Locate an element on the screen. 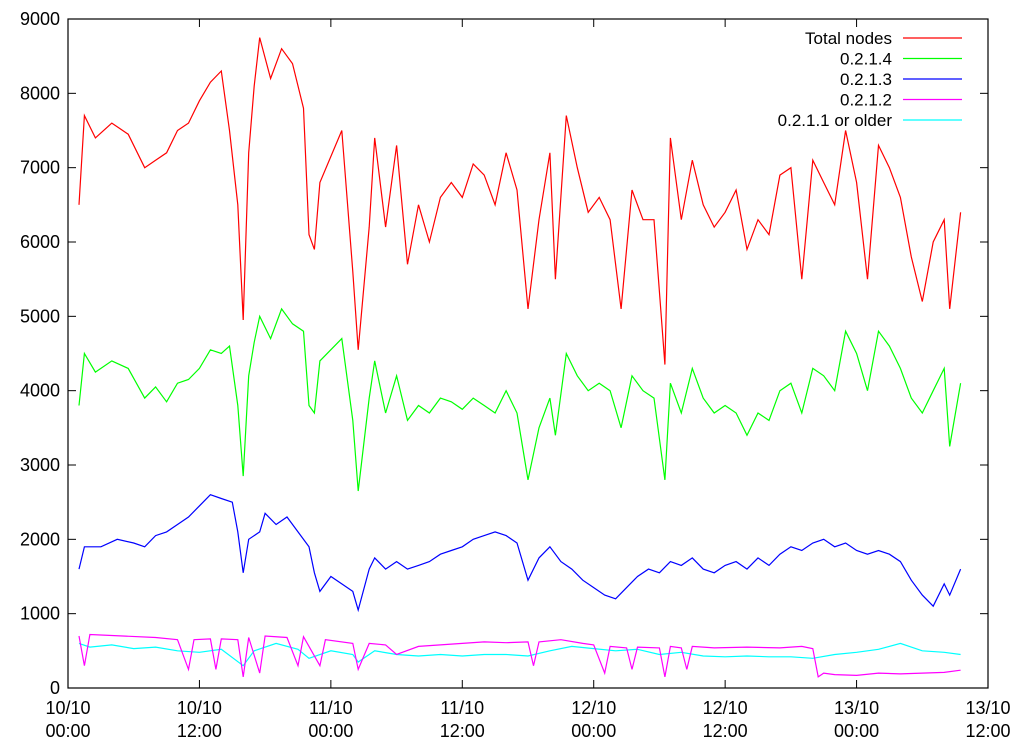 The height and width of the screenshot is (747, 1022). y-tick-label: 8000 is located at coordinates (40, 93).